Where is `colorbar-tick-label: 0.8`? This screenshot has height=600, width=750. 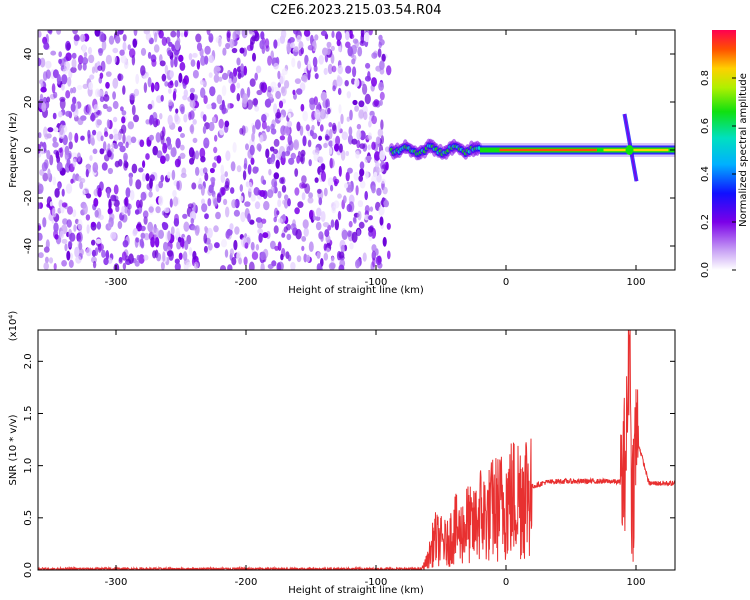 colorbar-tick-label: 0.8 is located at coordinates (705, 78).